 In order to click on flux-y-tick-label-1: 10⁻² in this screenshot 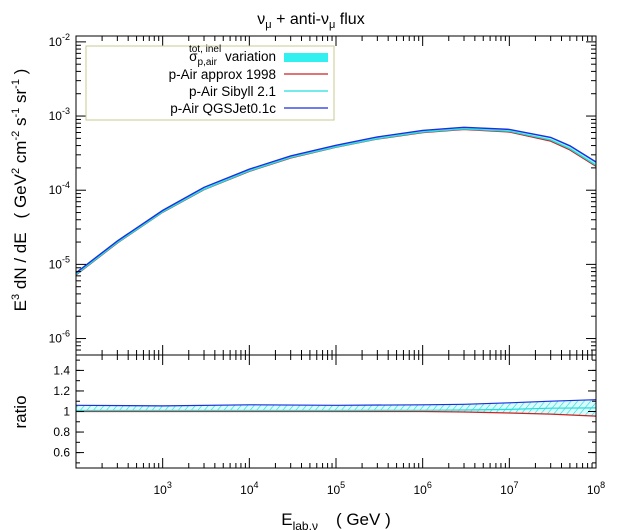, I will do `click(59, 40)`.